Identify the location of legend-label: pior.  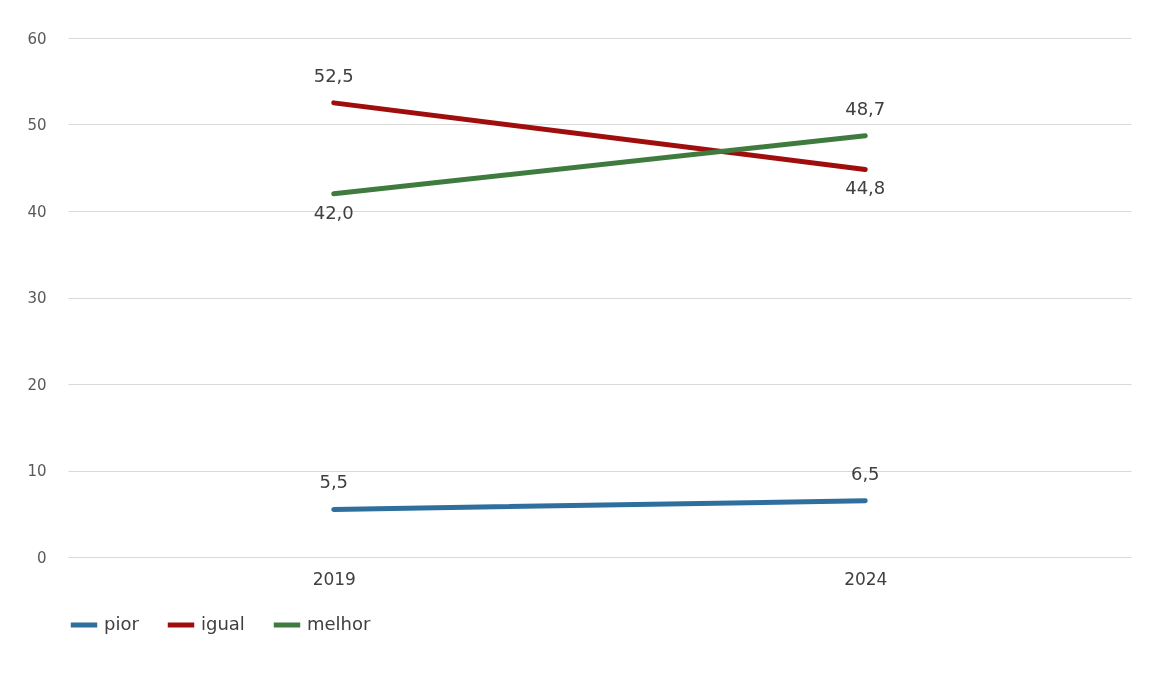
(122, 623).